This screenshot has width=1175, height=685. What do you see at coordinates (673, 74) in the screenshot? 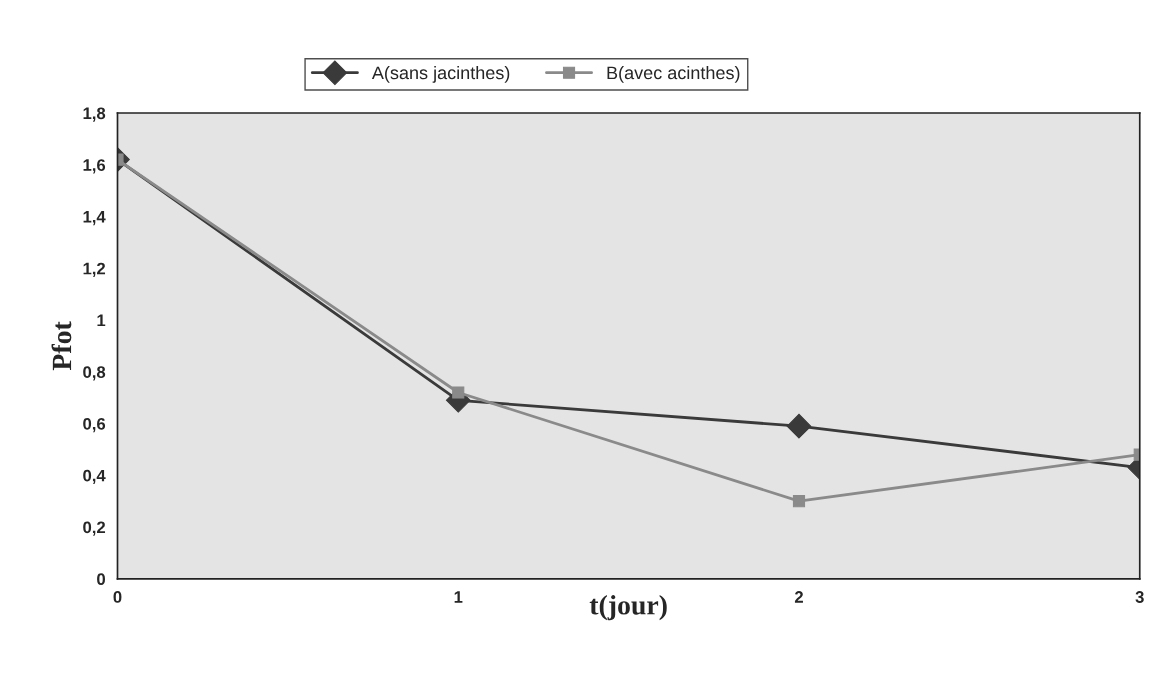
I see `legend-label: B(avec acinthes)` at bounding box center [673, 74].